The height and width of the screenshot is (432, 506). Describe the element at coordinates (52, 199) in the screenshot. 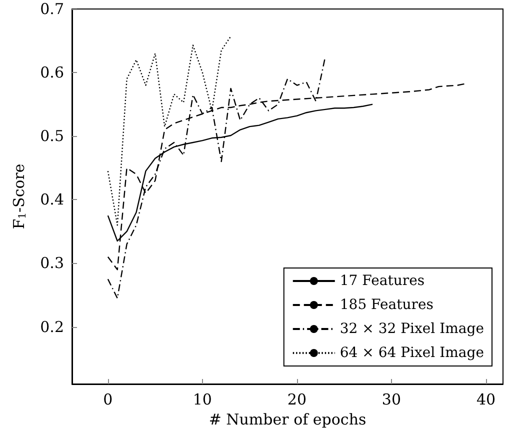

I see `y-tick-label: 0.4` at that location.